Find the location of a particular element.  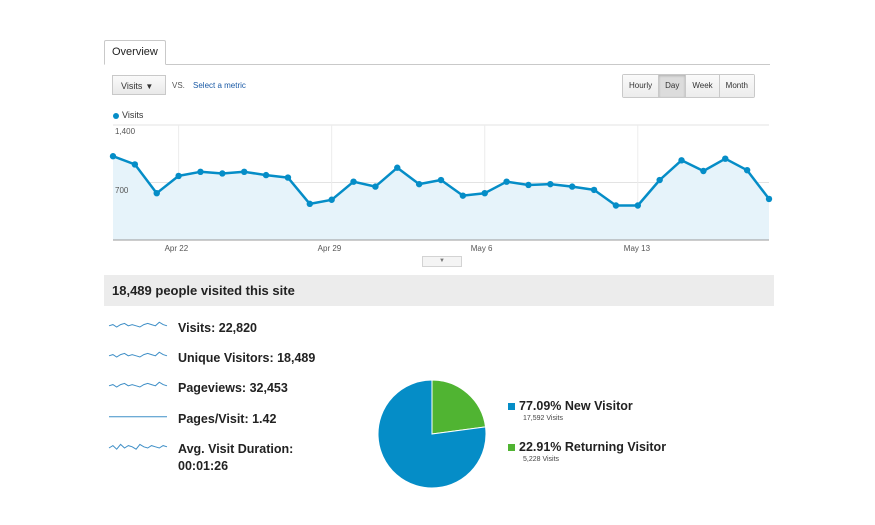

pie-slice-new-visitor is located at coordinates (432, 434).